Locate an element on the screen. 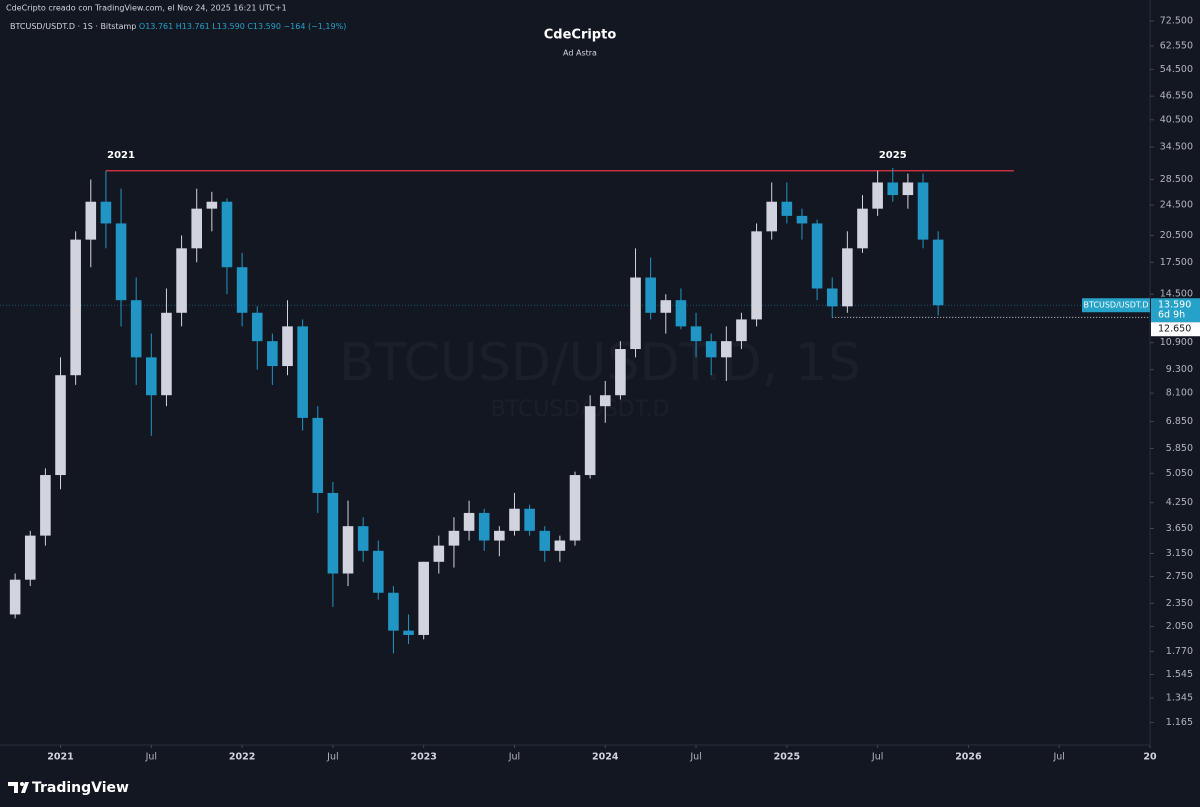 This screenshot has width=1200, height=807. symbol-label-bg is located at coordinates (1116, 305).